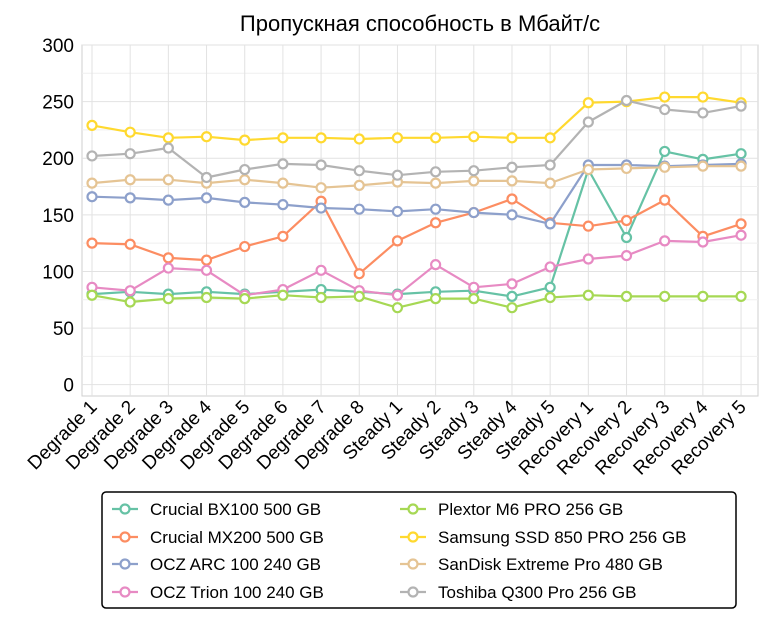  Describe the element at coordinates (511, 509) in the screenshot. I see `legend-item: Plextor M6 PRO 256 GB` at that location.